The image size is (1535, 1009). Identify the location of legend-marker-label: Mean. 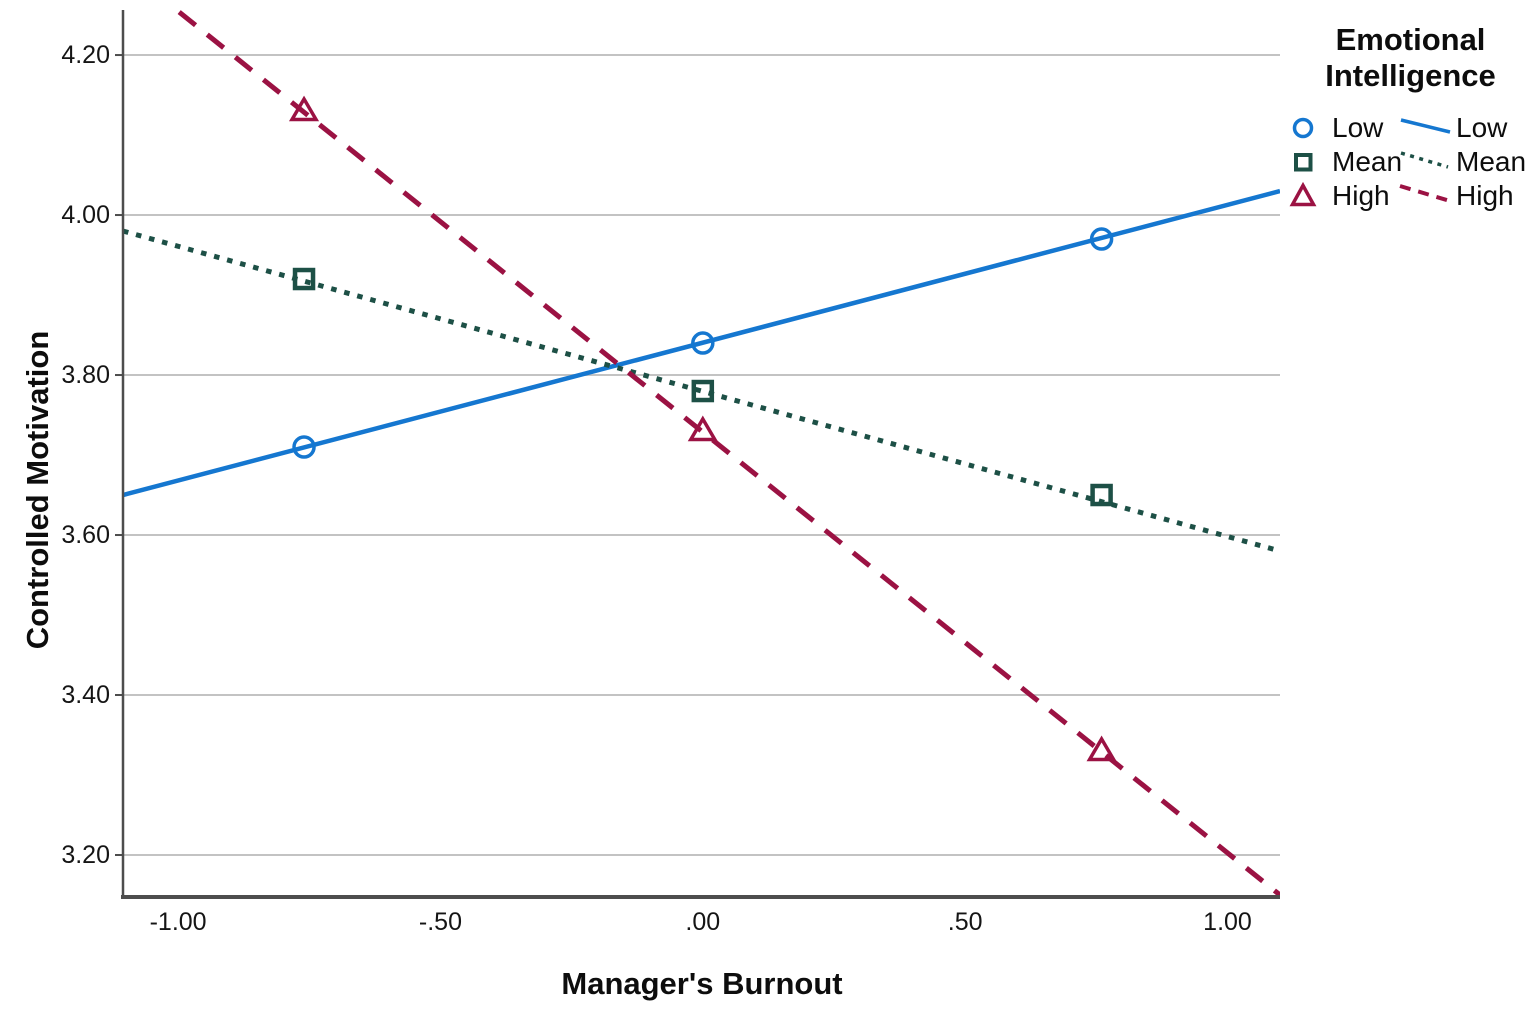
(1367, 161).